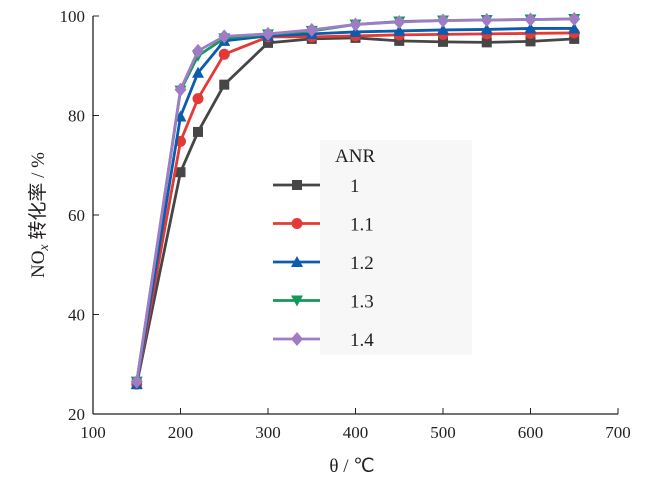 The width and height of the screenshot is (670, 494). Describe the element at coordinates (362, 302) in the screenshot. I see `legend-label: 1.3` at that location.